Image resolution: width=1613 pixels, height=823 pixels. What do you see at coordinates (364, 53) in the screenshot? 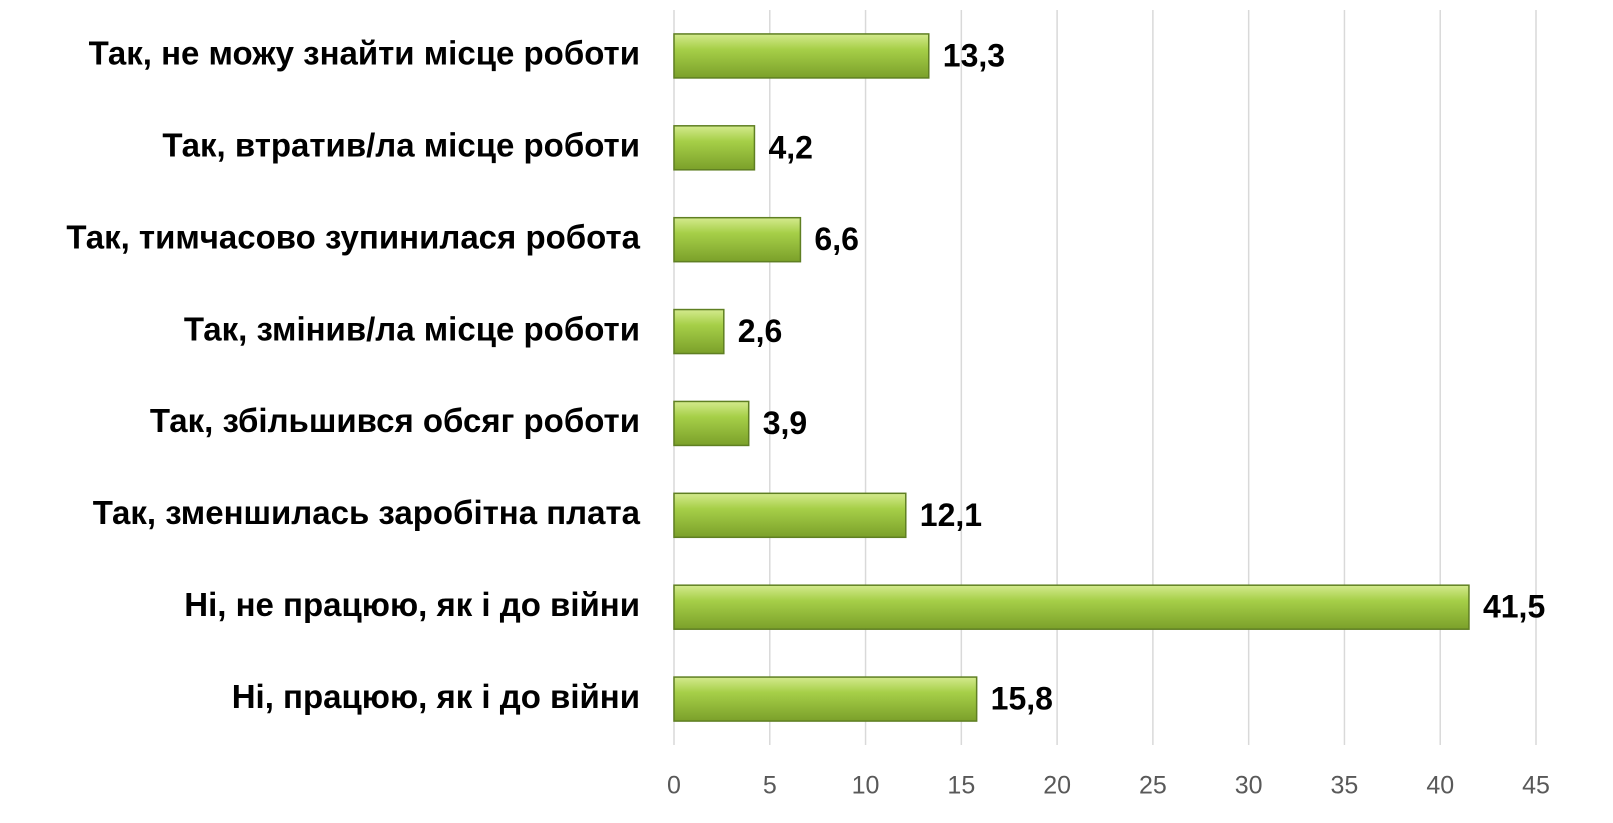
I see `y-tick-label: Так, не можу знайти місце роботи` at bounding box center [364, 53].